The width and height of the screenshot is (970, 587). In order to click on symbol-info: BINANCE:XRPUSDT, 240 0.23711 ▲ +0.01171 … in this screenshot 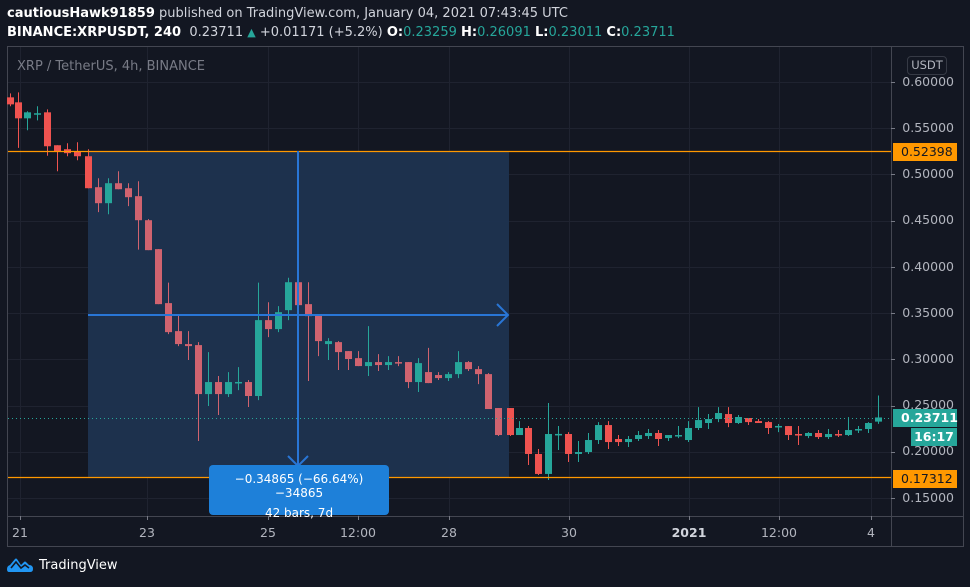, I will do `click(341, 32)`.